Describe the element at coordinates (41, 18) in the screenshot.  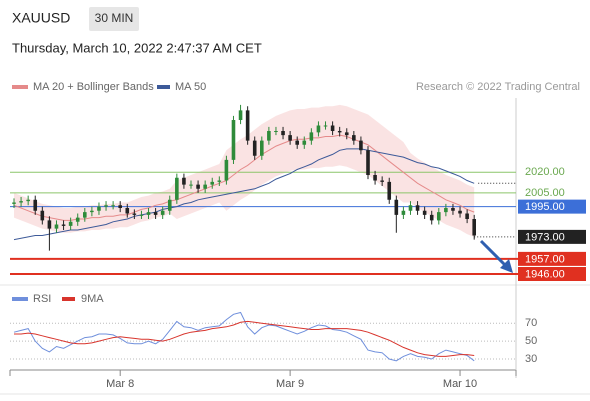
I see `symbol: XAUUSD` at that location.